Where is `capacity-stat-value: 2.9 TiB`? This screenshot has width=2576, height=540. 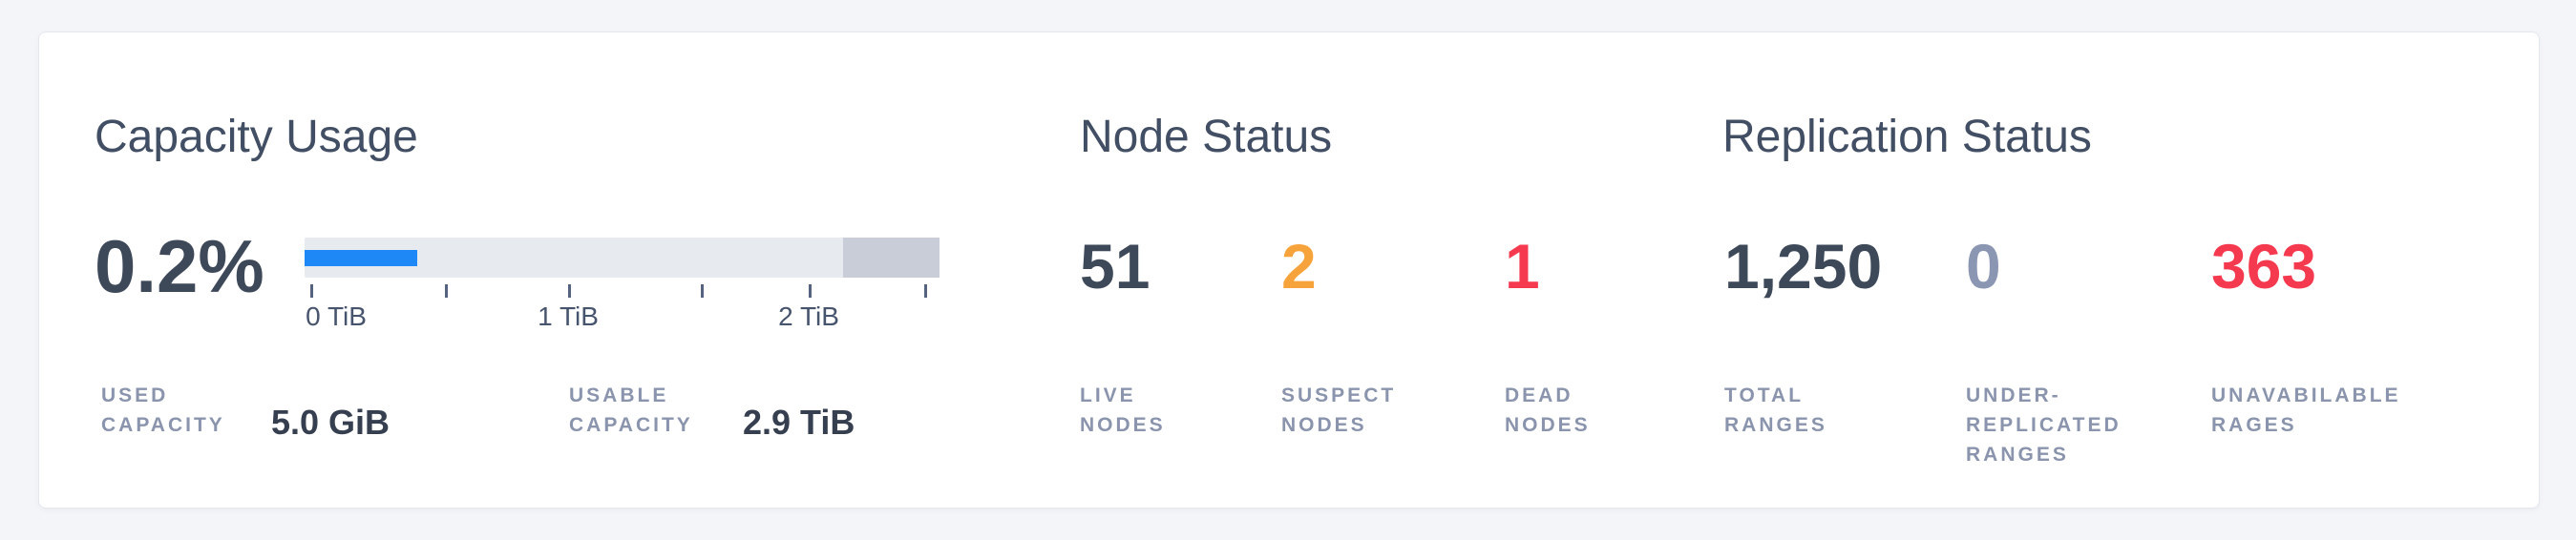 capacity-stat-value: 2.9 TiB is located at coordinates (799, 422).